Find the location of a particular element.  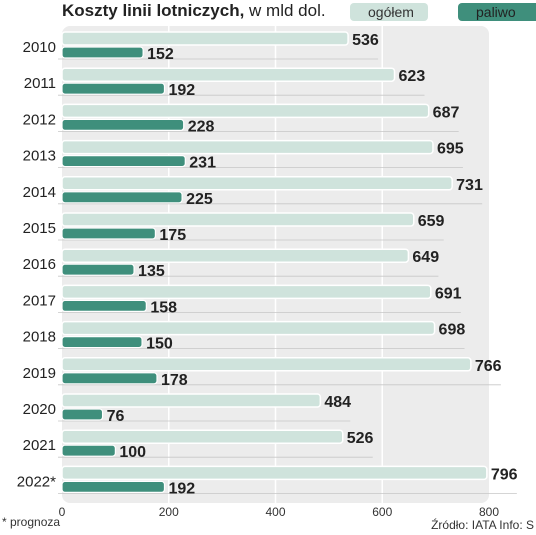

x-tick-label: 200 is located at coordinates (169, 512).